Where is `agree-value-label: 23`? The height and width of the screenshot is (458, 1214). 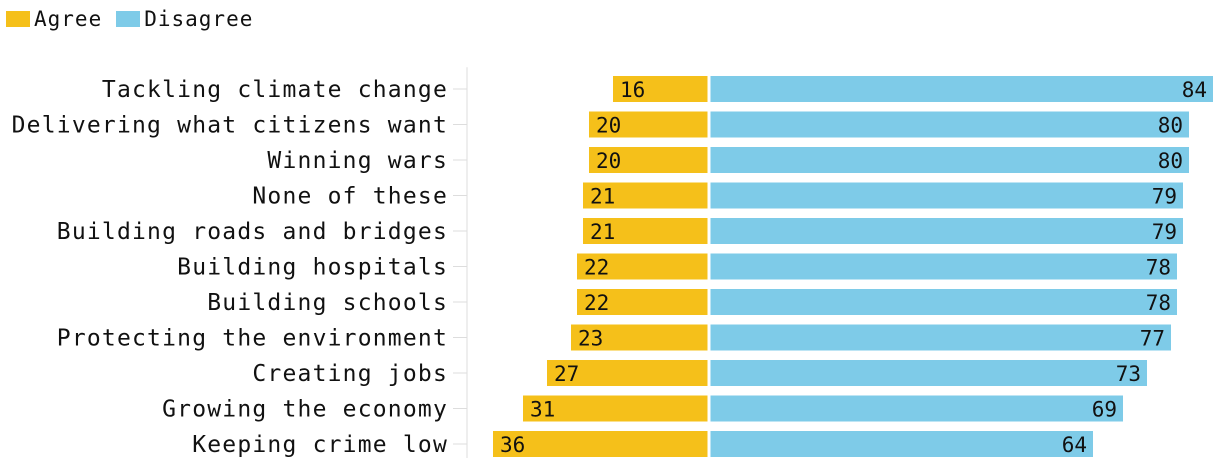 agree-value-label: 23 is located at coordinates (590, 339).